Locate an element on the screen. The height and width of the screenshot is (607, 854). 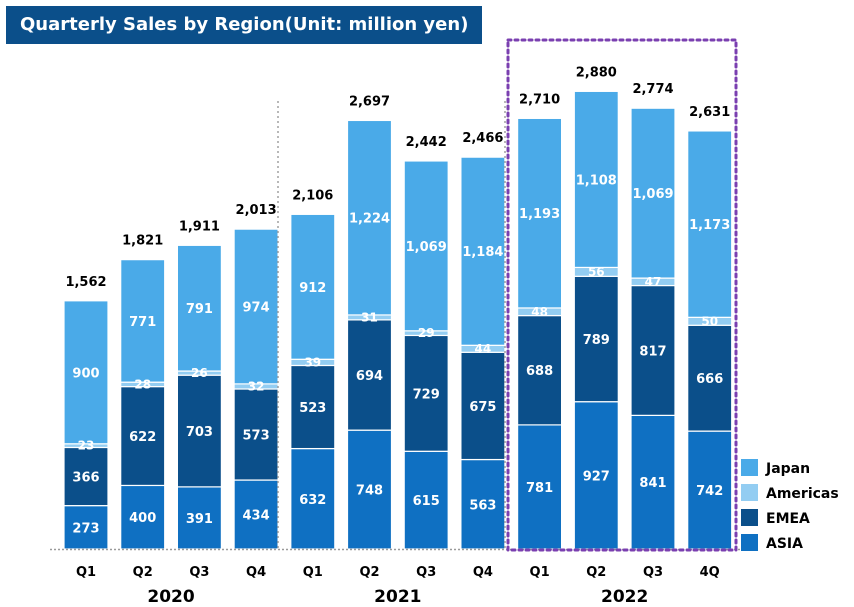
segment-value-label: 771 is located at coordinates (142, 322).